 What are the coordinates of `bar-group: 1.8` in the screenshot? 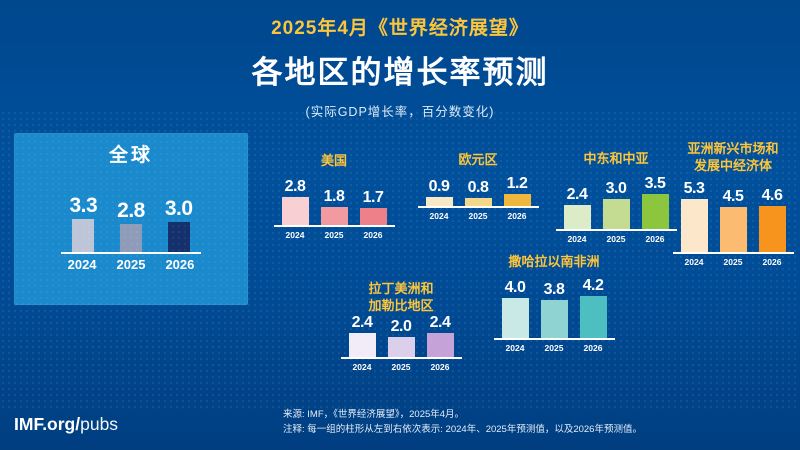 It's located at (334, 206).